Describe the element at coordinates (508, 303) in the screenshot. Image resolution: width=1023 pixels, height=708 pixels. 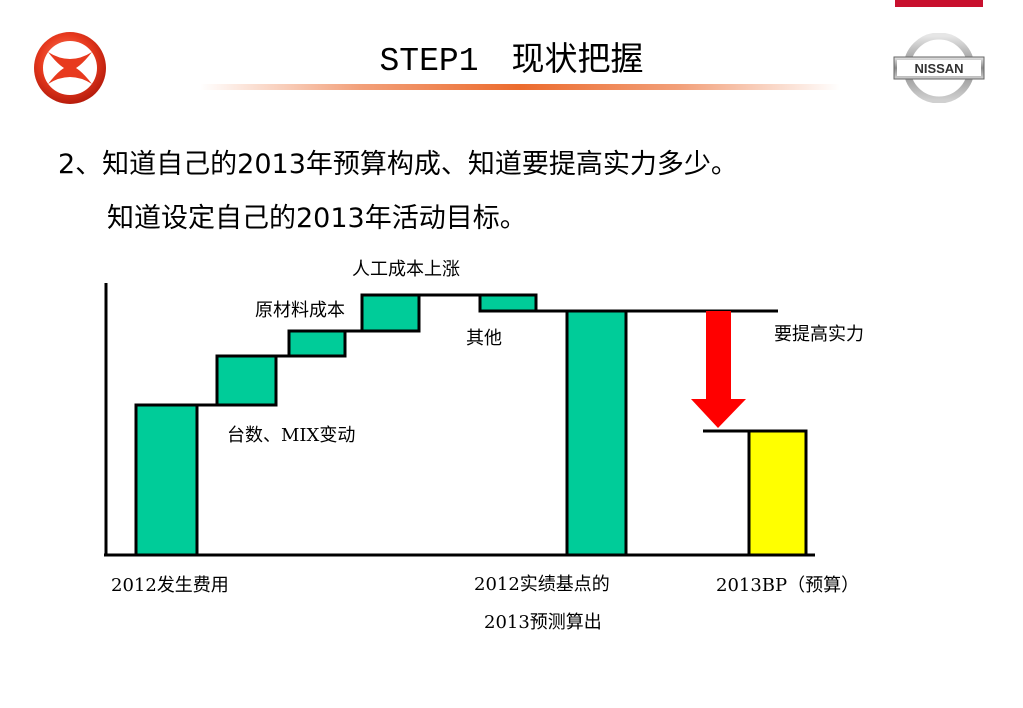
I see `bar-other` at that location.